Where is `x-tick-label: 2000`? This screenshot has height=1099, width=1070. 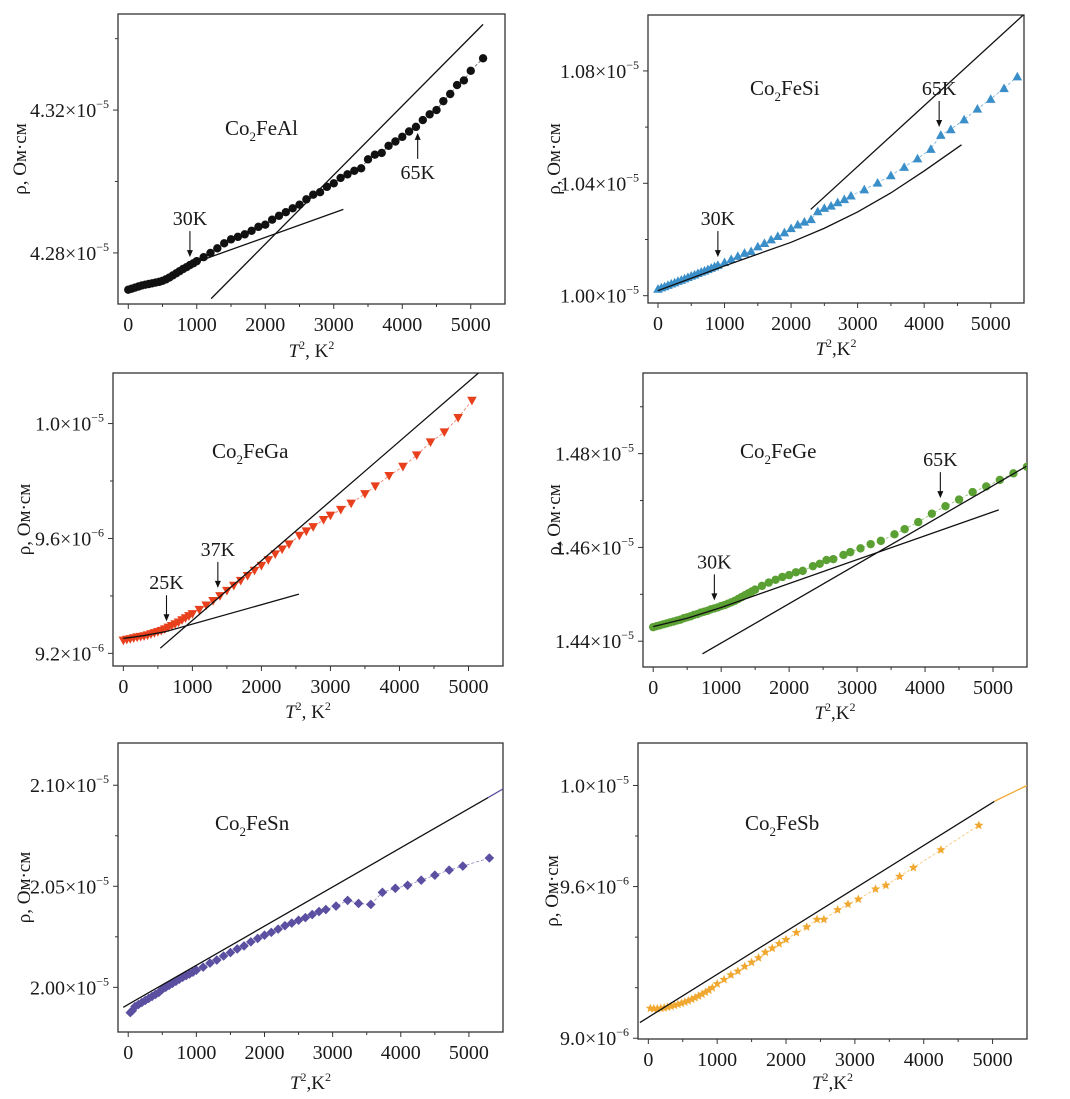 x-tick-label: 2000 is located at coordinates (789, 688).